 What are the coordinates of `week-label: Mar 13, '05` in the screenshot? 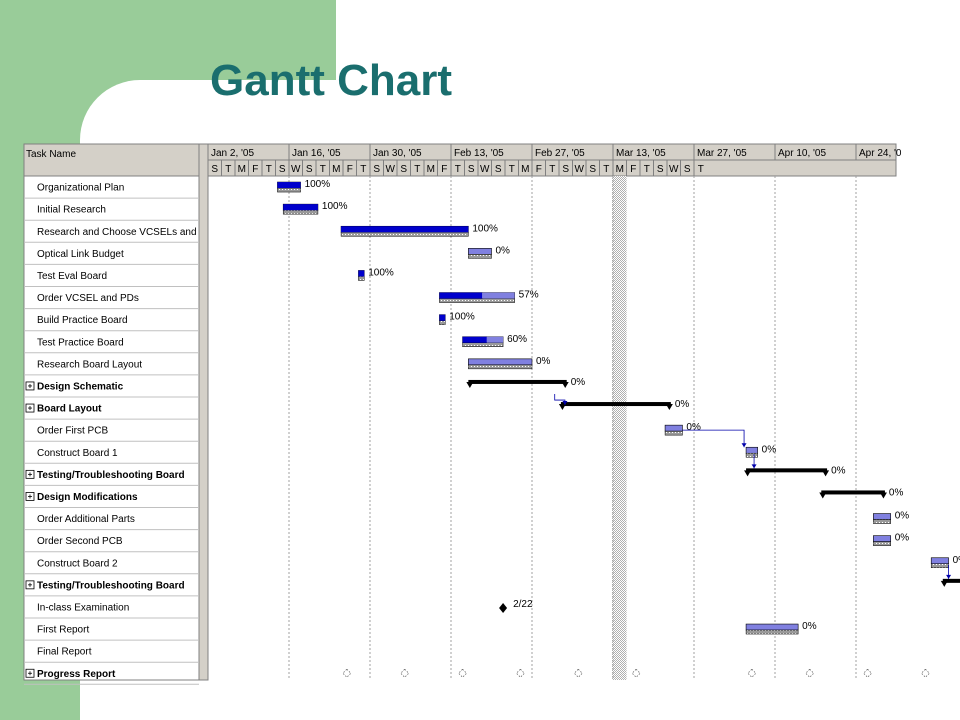 It's located at (641, 153).